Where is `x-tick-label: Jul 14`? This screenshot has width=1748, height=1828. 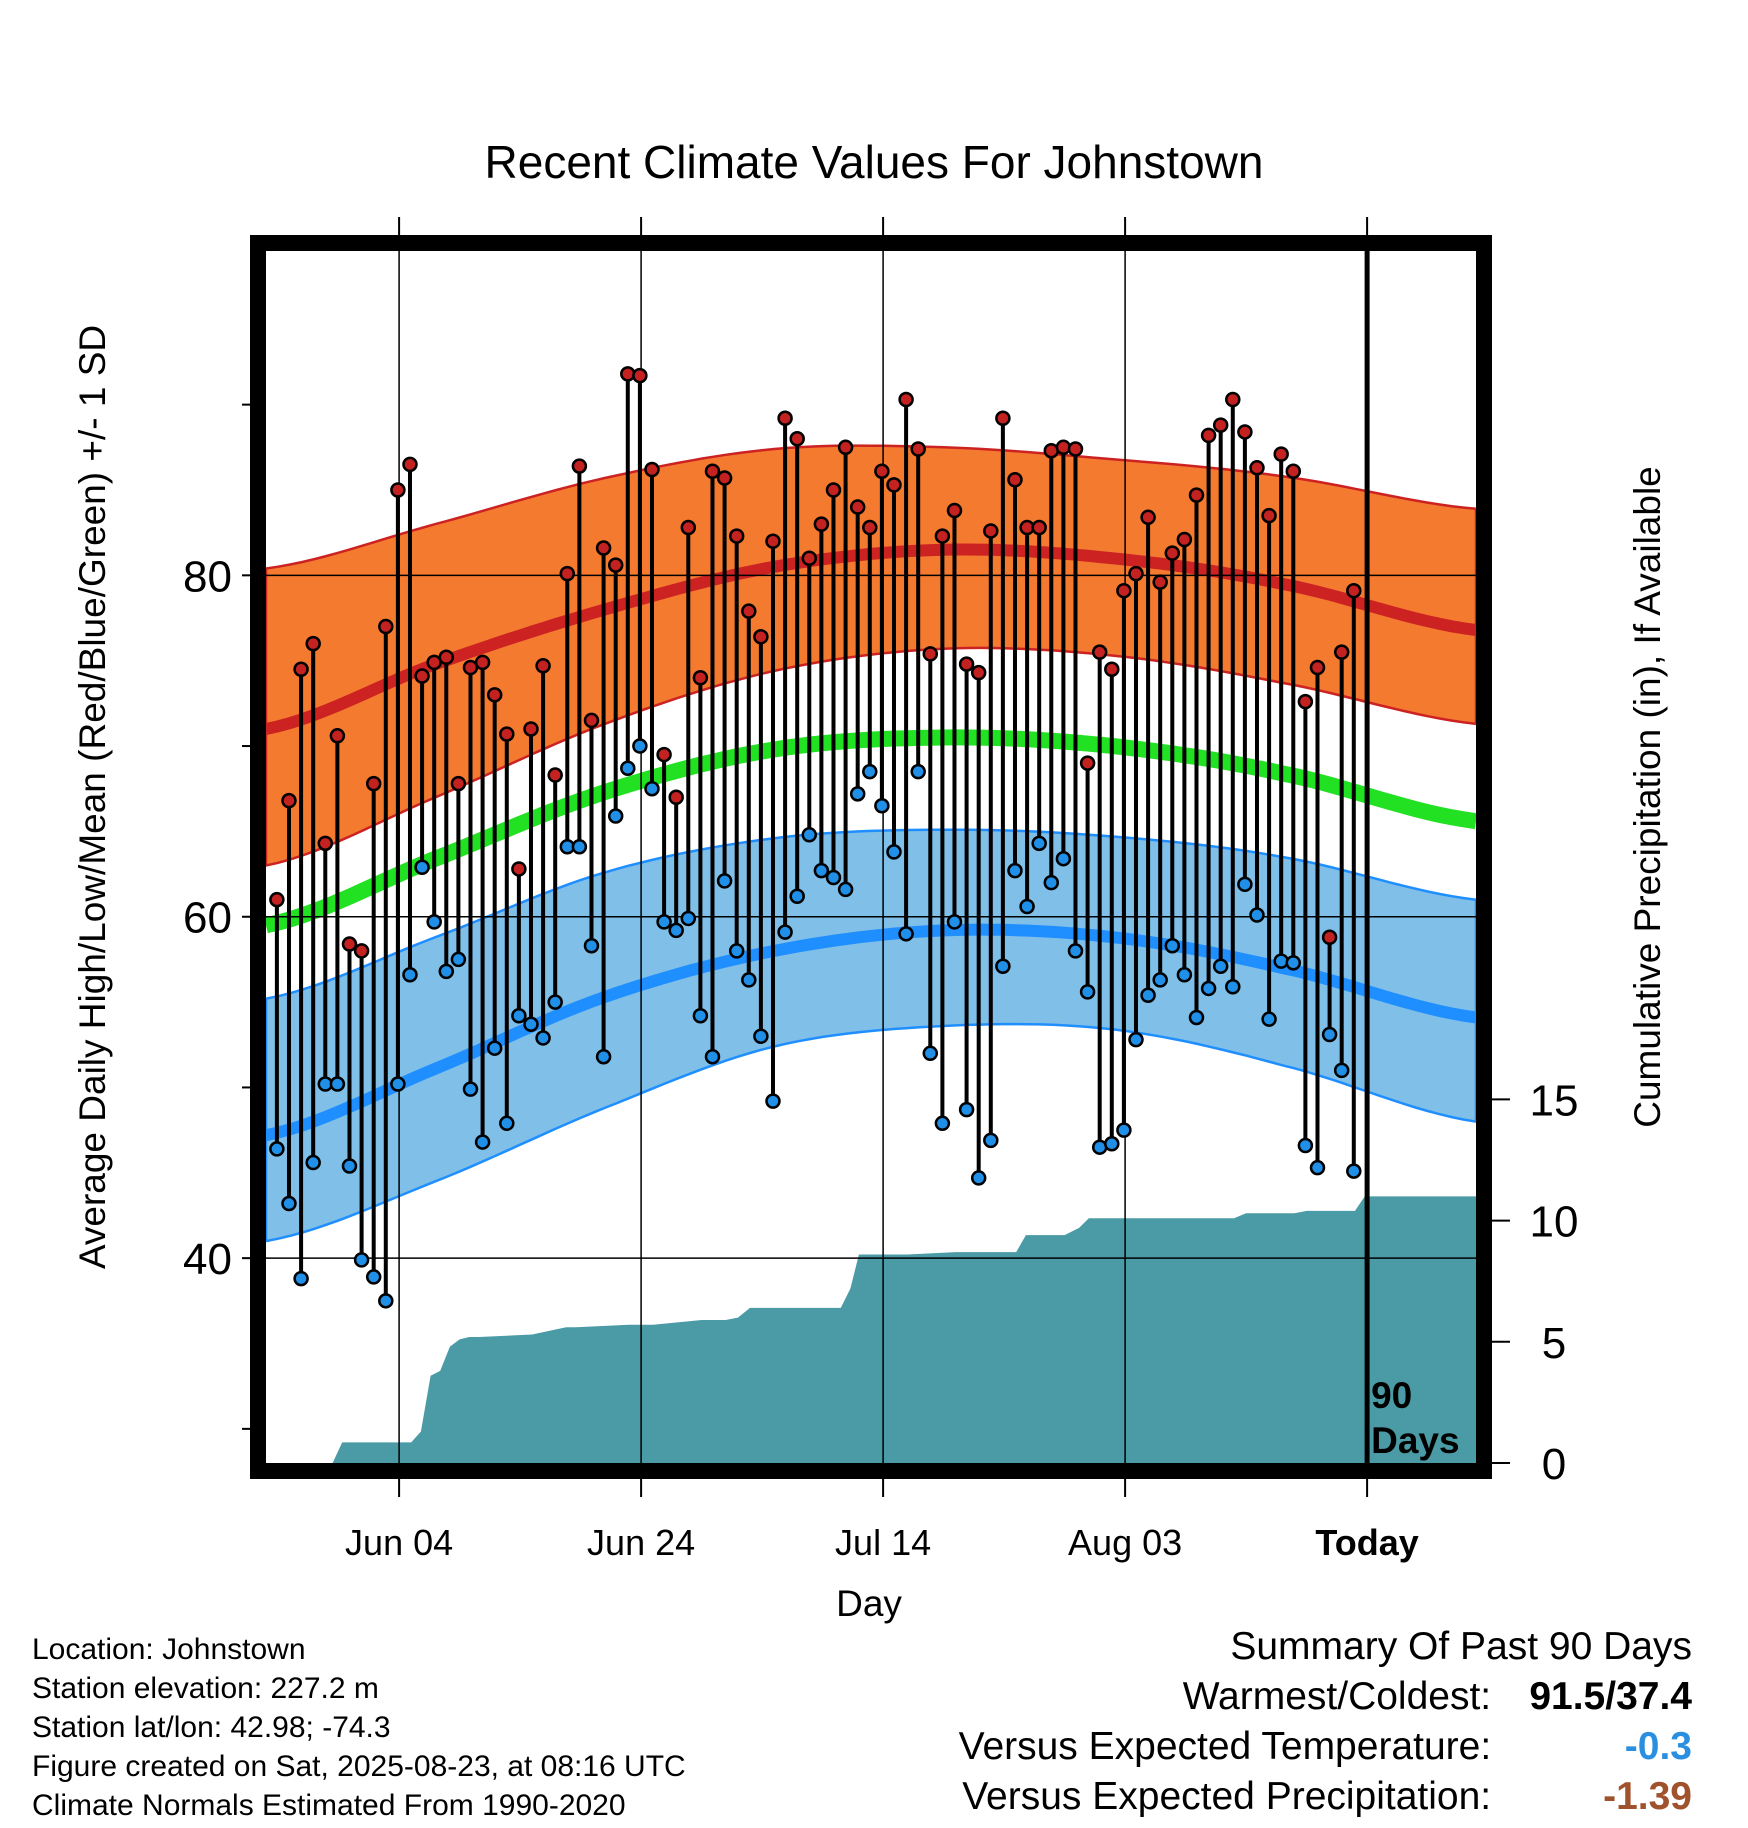 x-tick-label: Jul 14 is located at coordinates (883, 1542).